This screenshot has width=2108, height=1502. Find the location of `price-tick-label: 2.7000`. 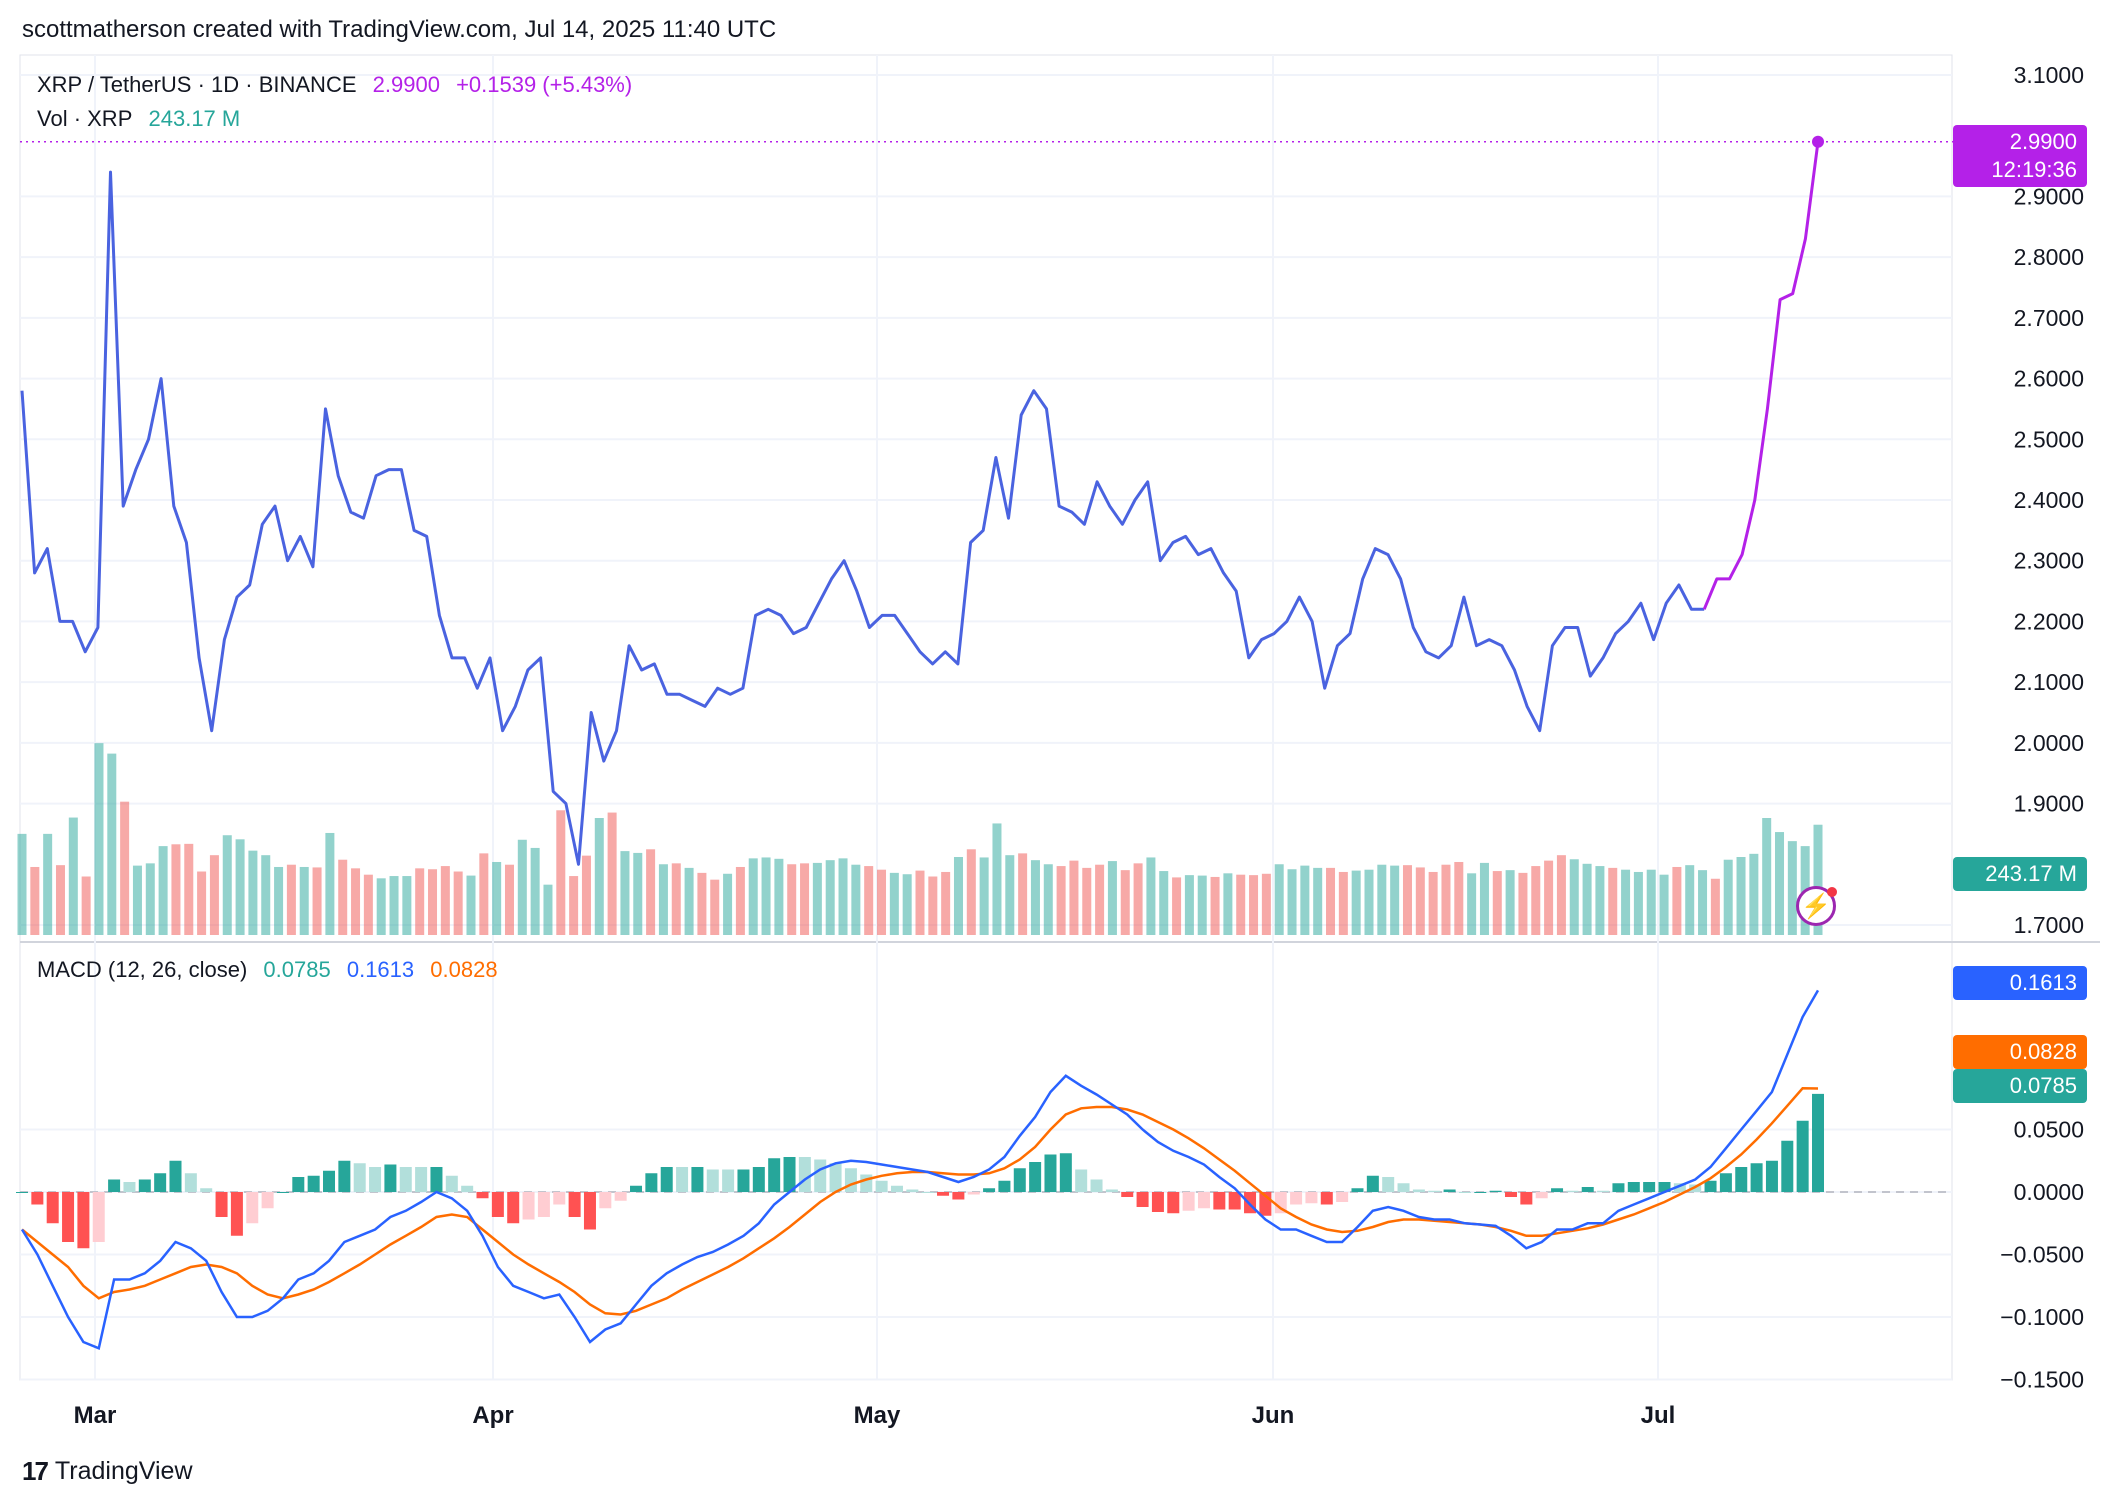

price-tick-label: 2.7000 is located at coordinates (2049, 318).